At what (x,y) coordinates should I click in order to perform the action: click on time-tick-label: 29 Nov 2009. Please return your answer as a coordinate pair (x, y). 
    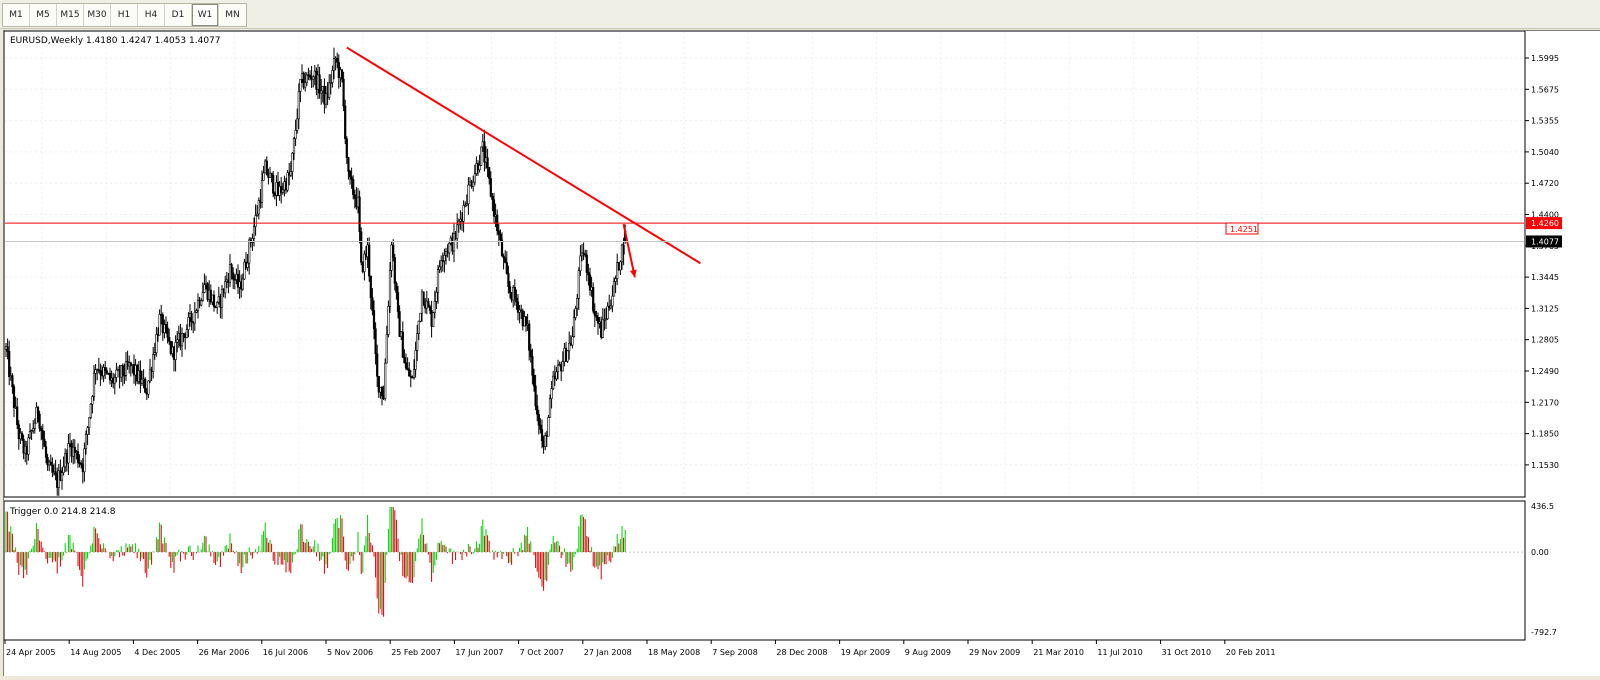
    Looking at the image, I should click on (994, 652).